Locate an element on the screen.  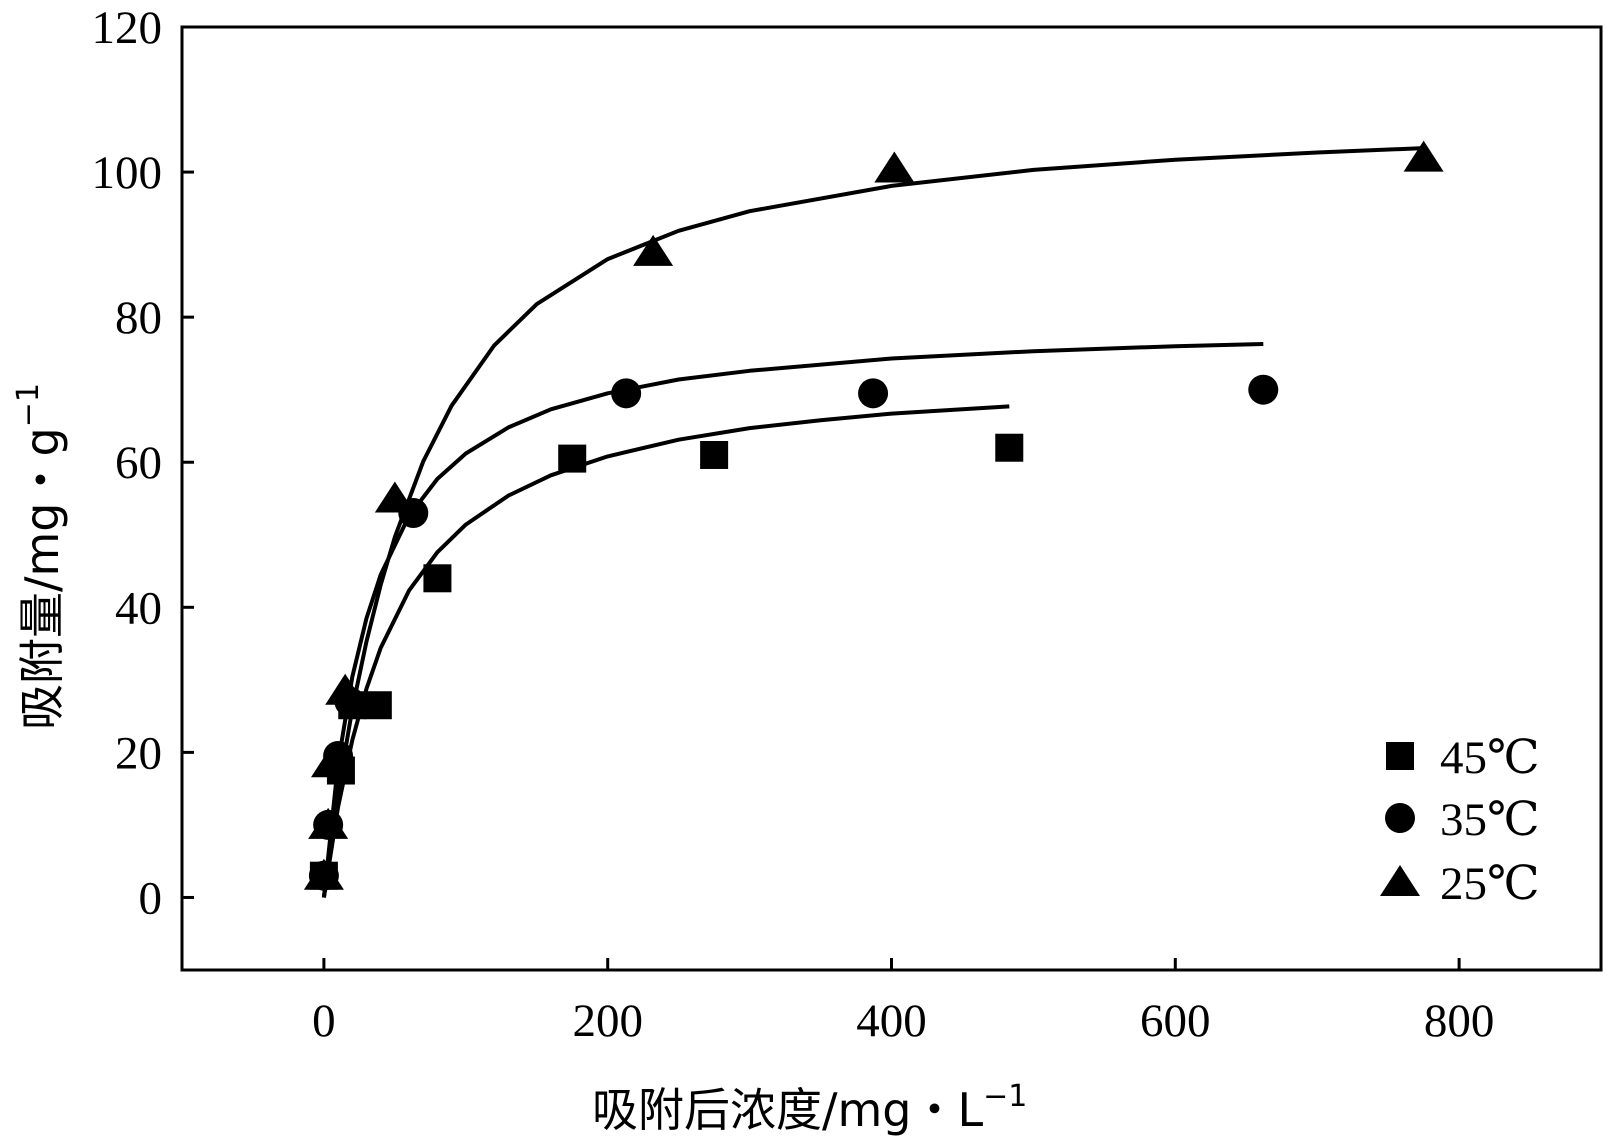
x-tick-label: 800 is located at coordinates (1459, 1021).